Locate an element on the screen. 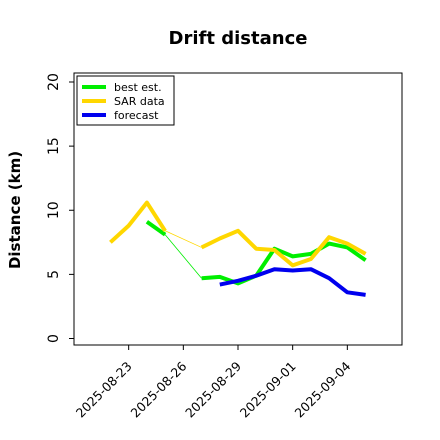  y-tick-label: 5 is located at coordinates (54, 274).